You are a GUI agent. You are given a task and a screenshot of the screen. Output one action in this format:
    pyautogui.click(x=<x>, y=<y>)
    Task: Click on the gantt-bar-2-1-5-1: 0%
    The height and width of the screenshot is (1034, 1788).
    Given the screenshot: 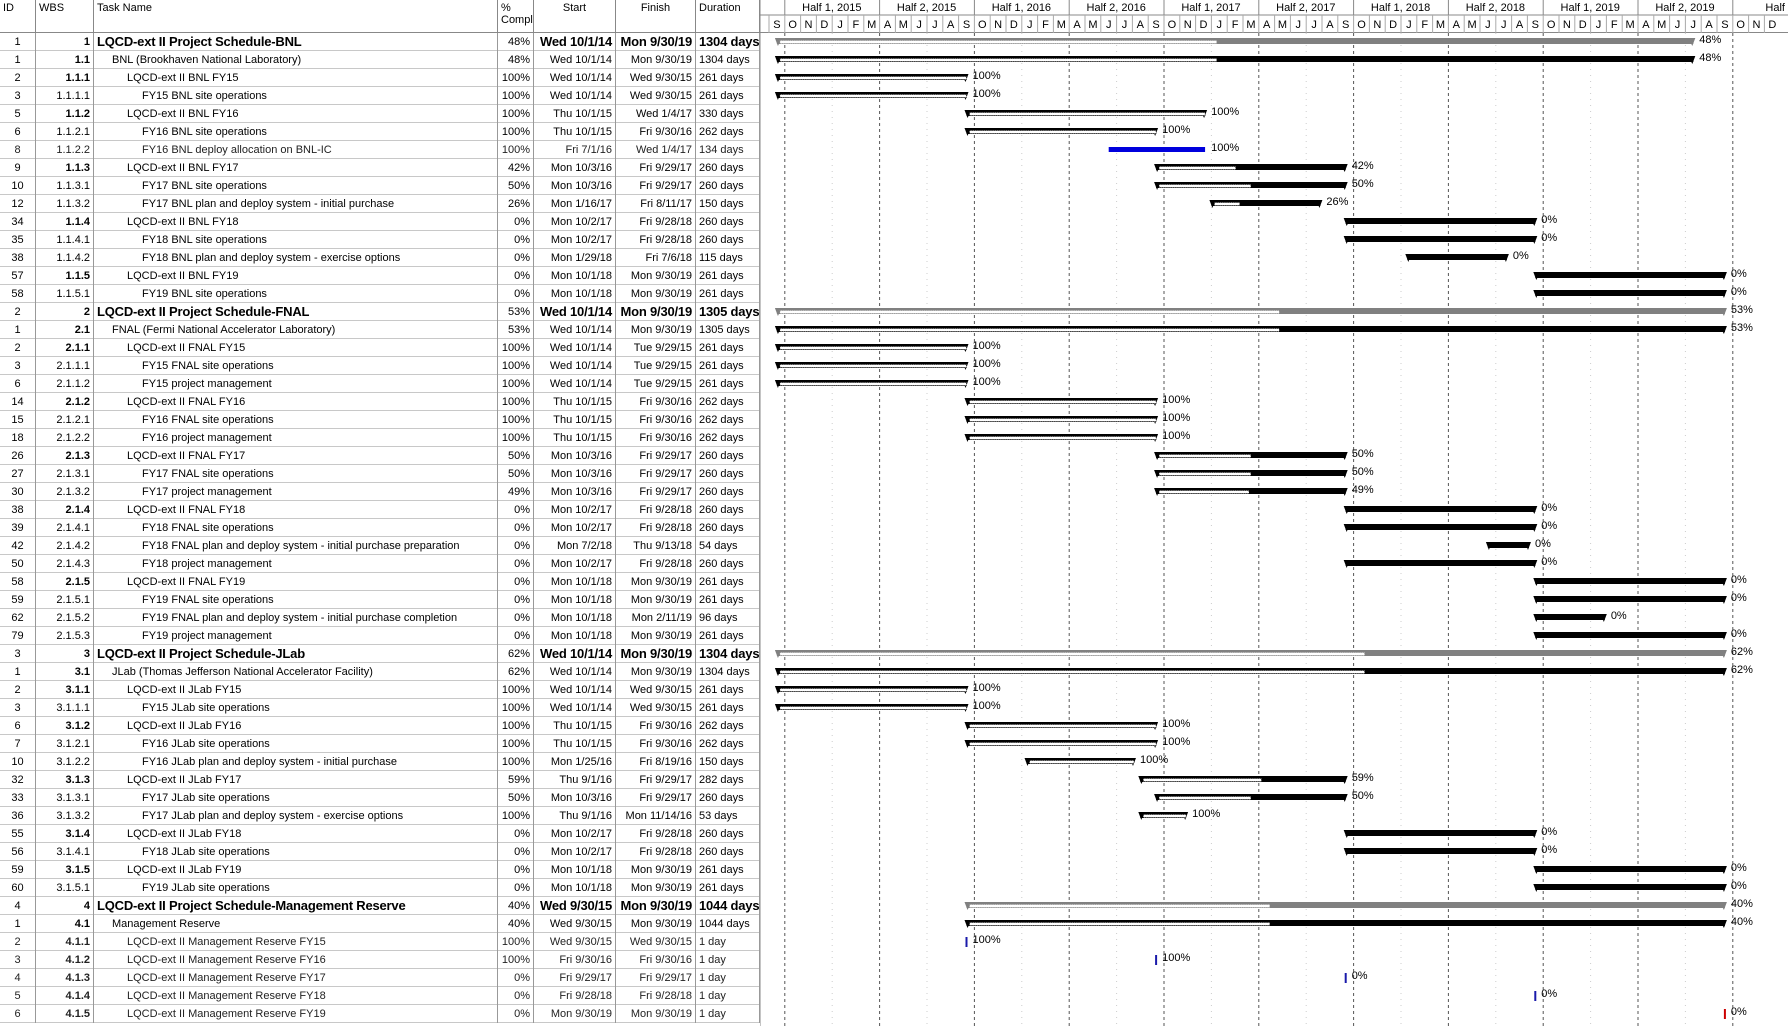 What is the action you would take?
    pyautogui.click(x=1640, y=598)
    